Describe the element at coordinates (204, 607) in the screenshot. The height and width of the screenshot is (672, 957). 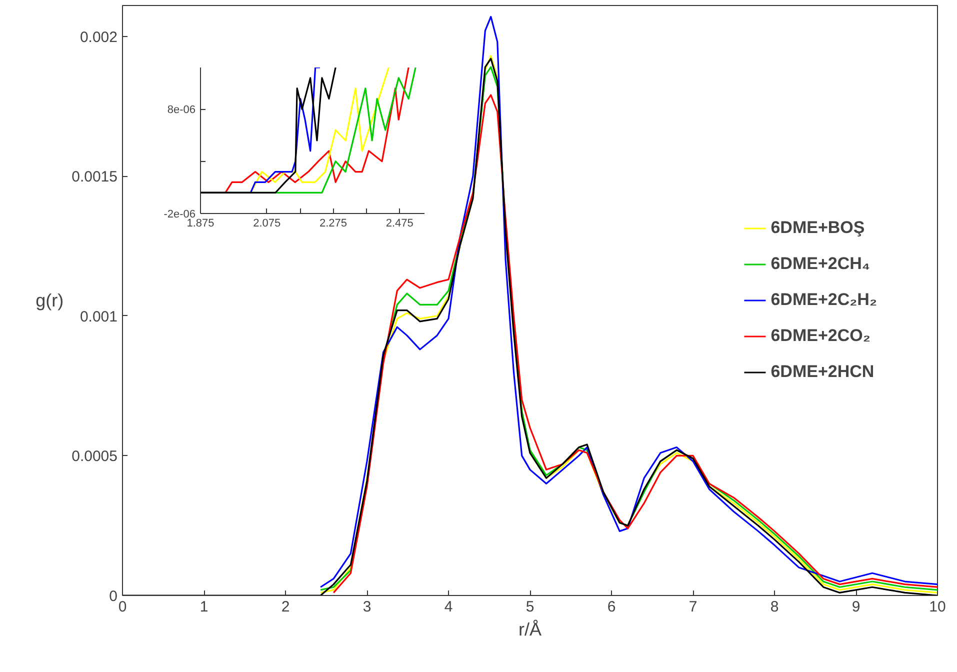
I see `x-tick-label: 1` at that location.